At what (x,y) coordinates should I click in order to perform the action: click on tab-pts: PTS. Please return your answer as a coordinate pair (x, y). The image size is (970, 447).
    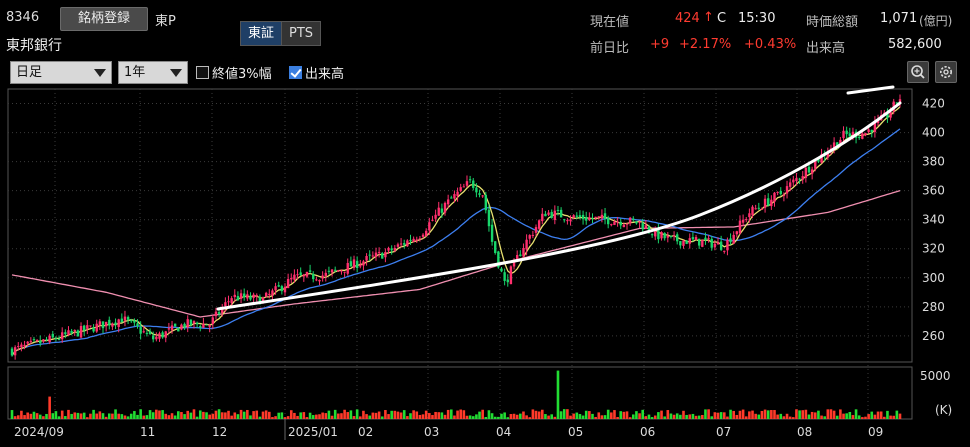
    Looking at the image, I should click on (301, 33).